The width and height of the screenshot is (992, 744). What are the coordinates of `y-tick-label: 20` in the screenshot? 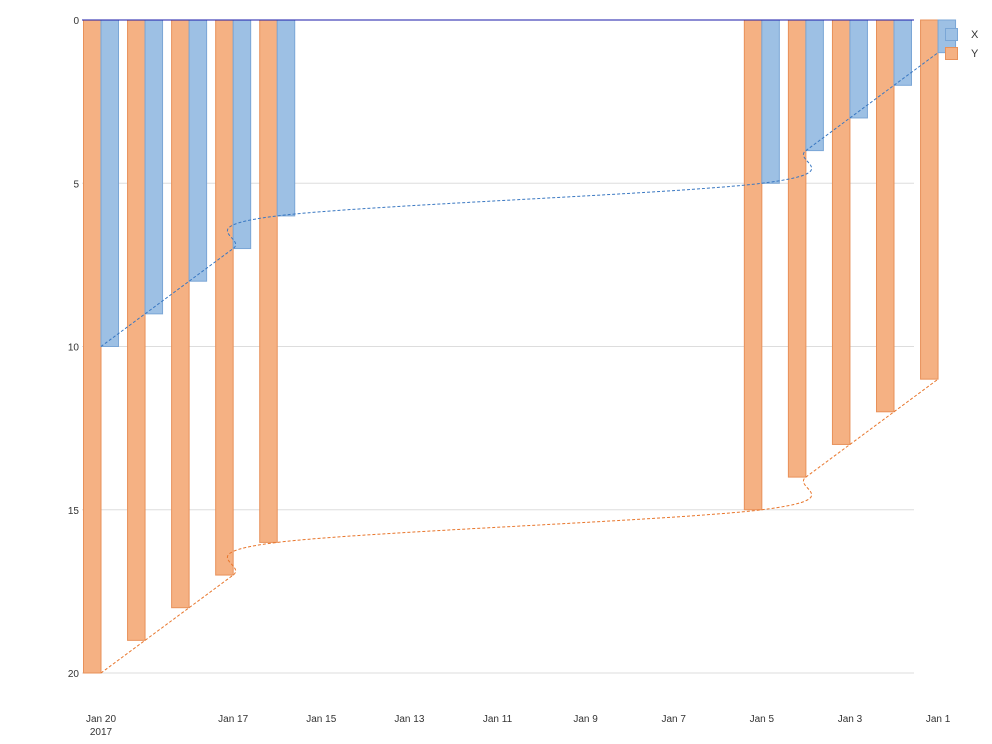 It's located at (74, 674).